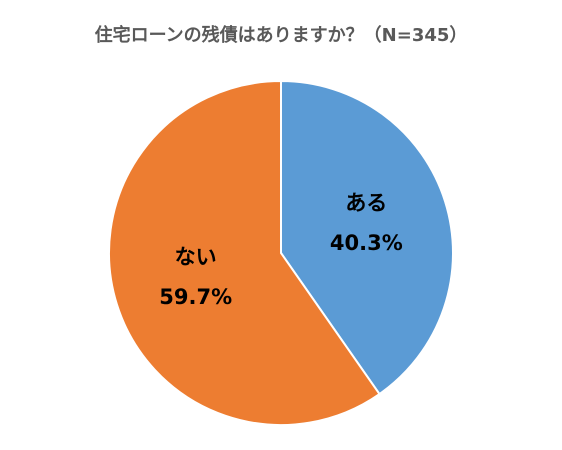  What do you see at coordinates (281, 35) in the screenshot?
I see `chart-title: 住宅ローンの残債はありますか？（N=345）` at bounding box center [281, 35].